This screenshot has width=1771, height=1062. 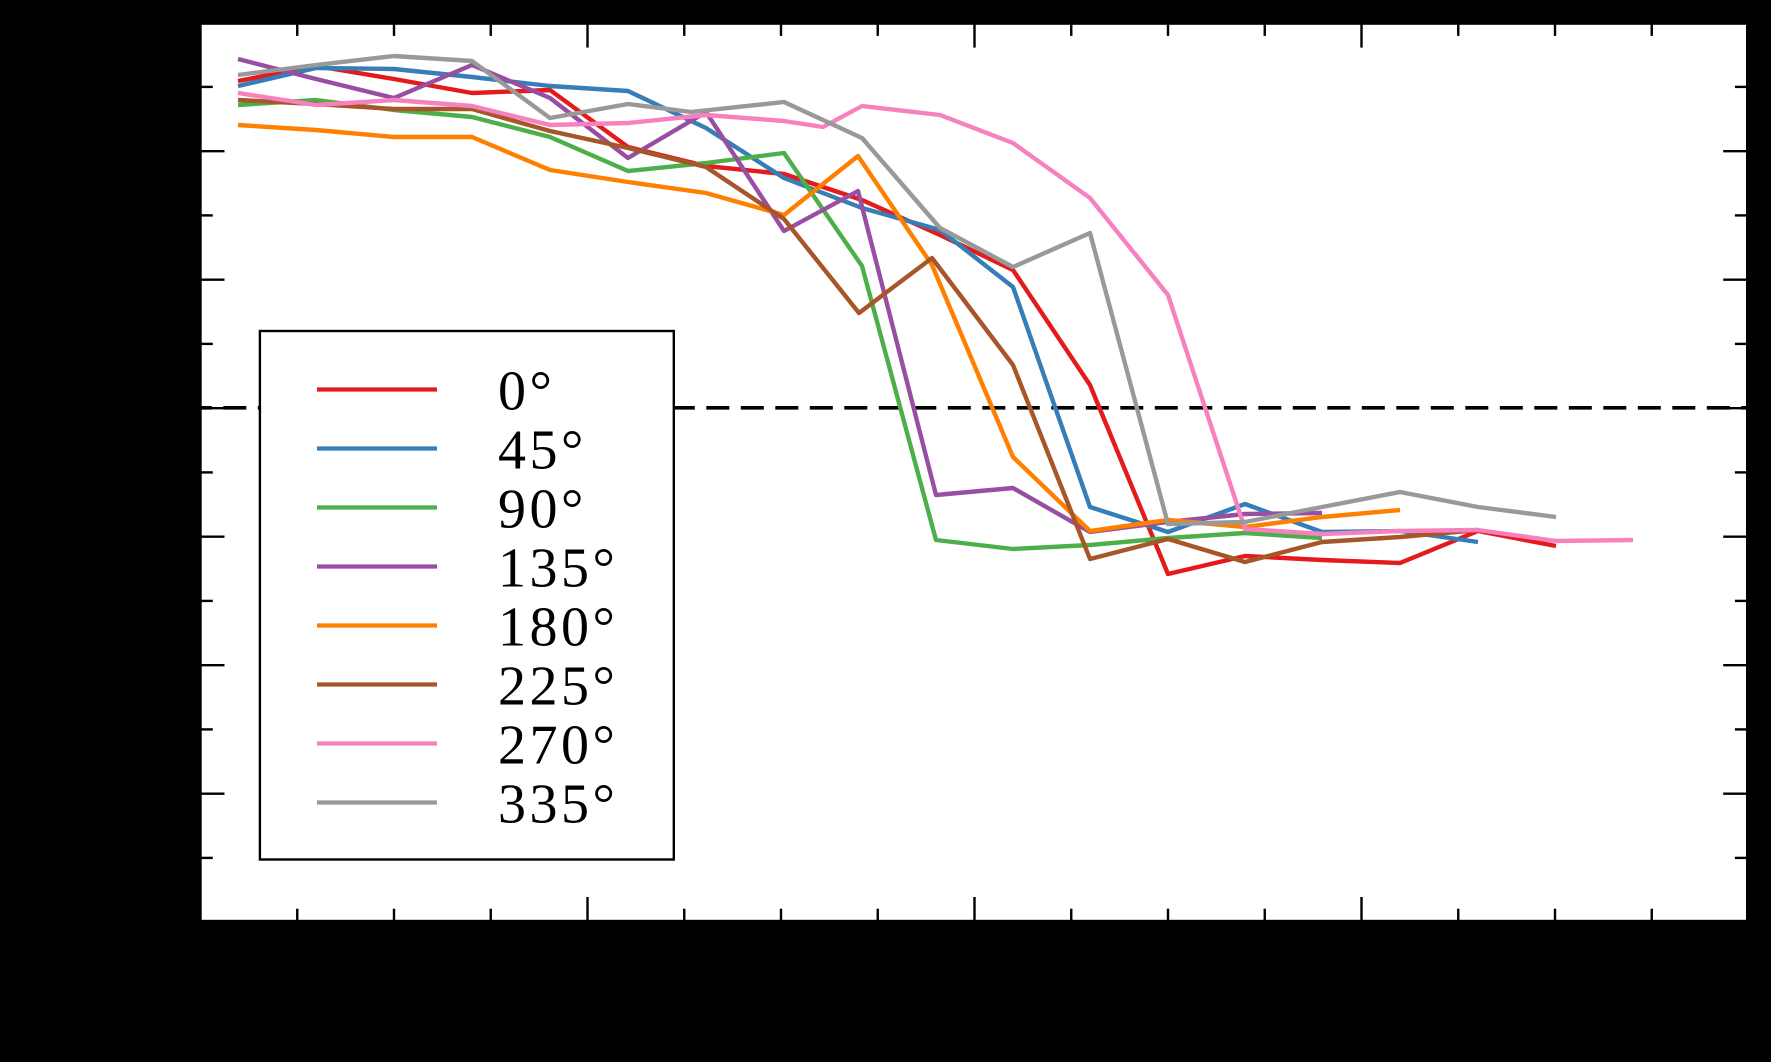 I want to click on svg-text: 0°, so click(x=526, y=392).